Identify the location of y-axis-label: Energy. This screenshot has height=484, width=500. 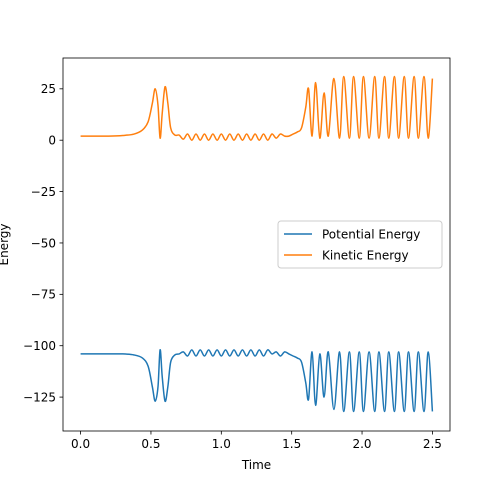
(5, 244).